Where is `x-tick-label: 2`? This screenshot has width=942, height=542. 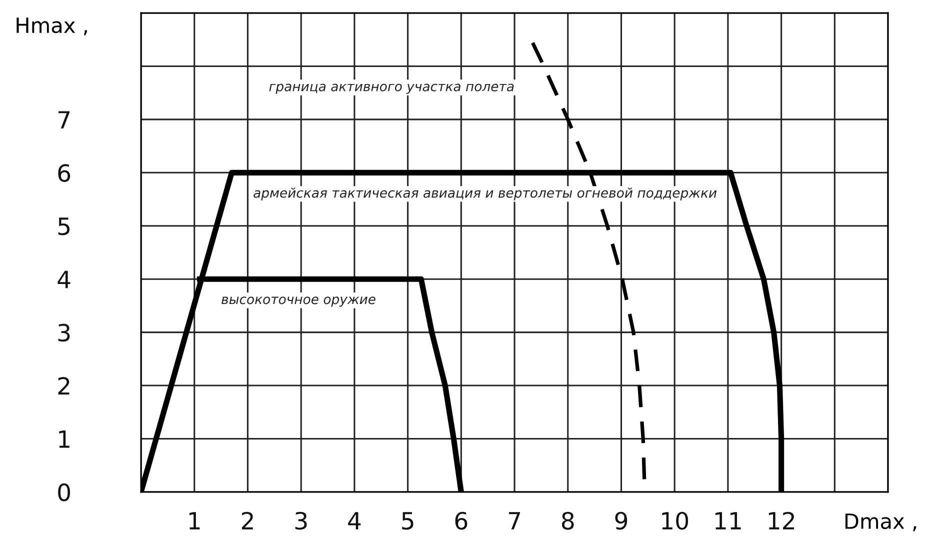 x-tick-label: 2 is located at coordinates (247, 521).